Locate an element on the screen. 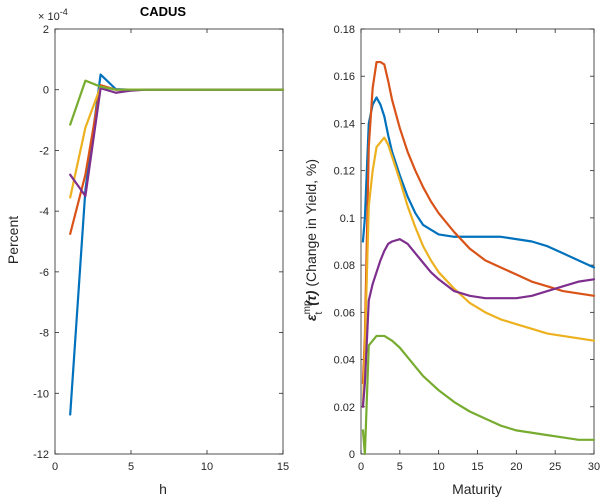 The image size is (600, 504). right-x-tick-label: 25 is located at coordinates (555, 467).